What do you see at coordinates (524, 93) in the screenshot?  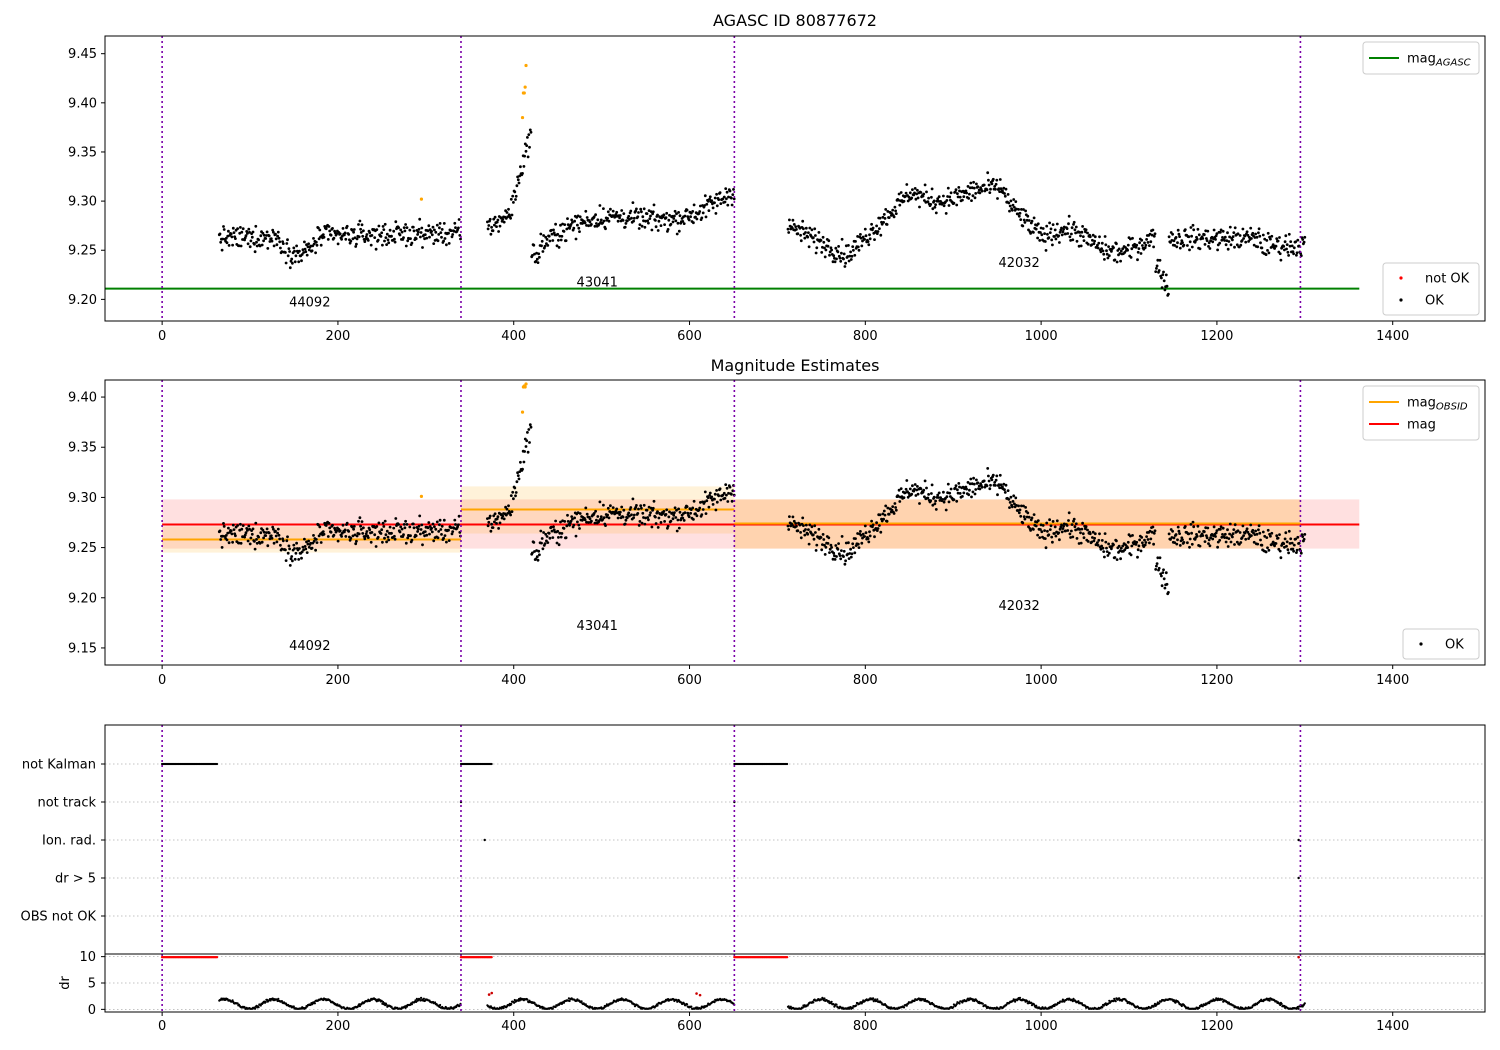 I see `outlier-point` at bounding box center [524, 93].